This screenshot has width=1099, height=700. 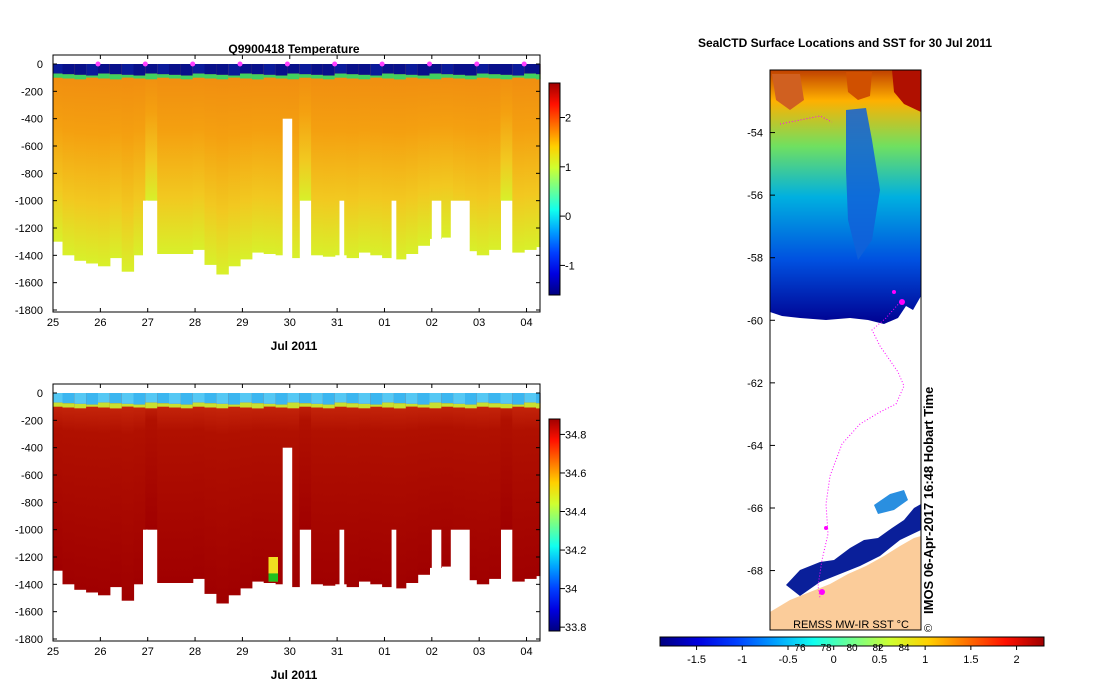 What do you see at coordinates (1017, 660) in the screenshot?
I see `sst-colorbar-tick-label: 2` at bounding box center [1017, 660].